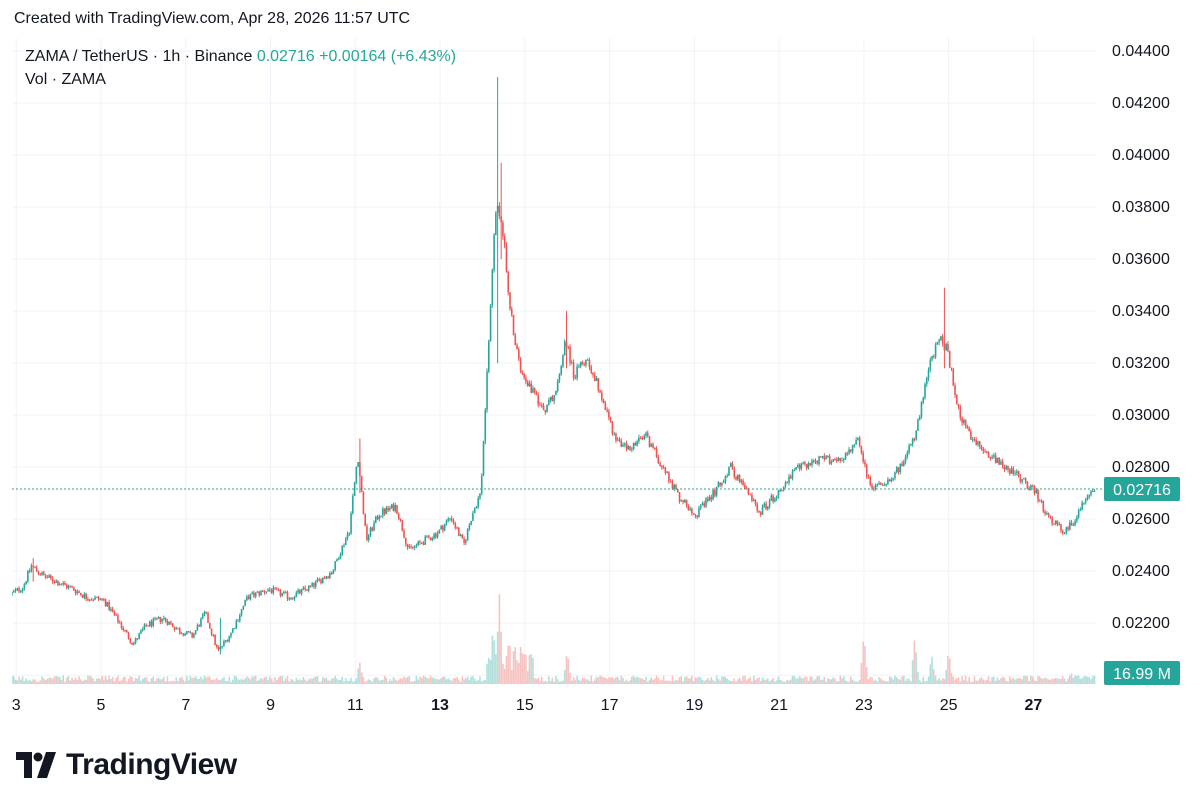 The image size is (1200, 803). What do you see at coordinates (126, 765) in the screenshot?
I see `tradingview-footer: TradingView` at bounding box center [126, 765].